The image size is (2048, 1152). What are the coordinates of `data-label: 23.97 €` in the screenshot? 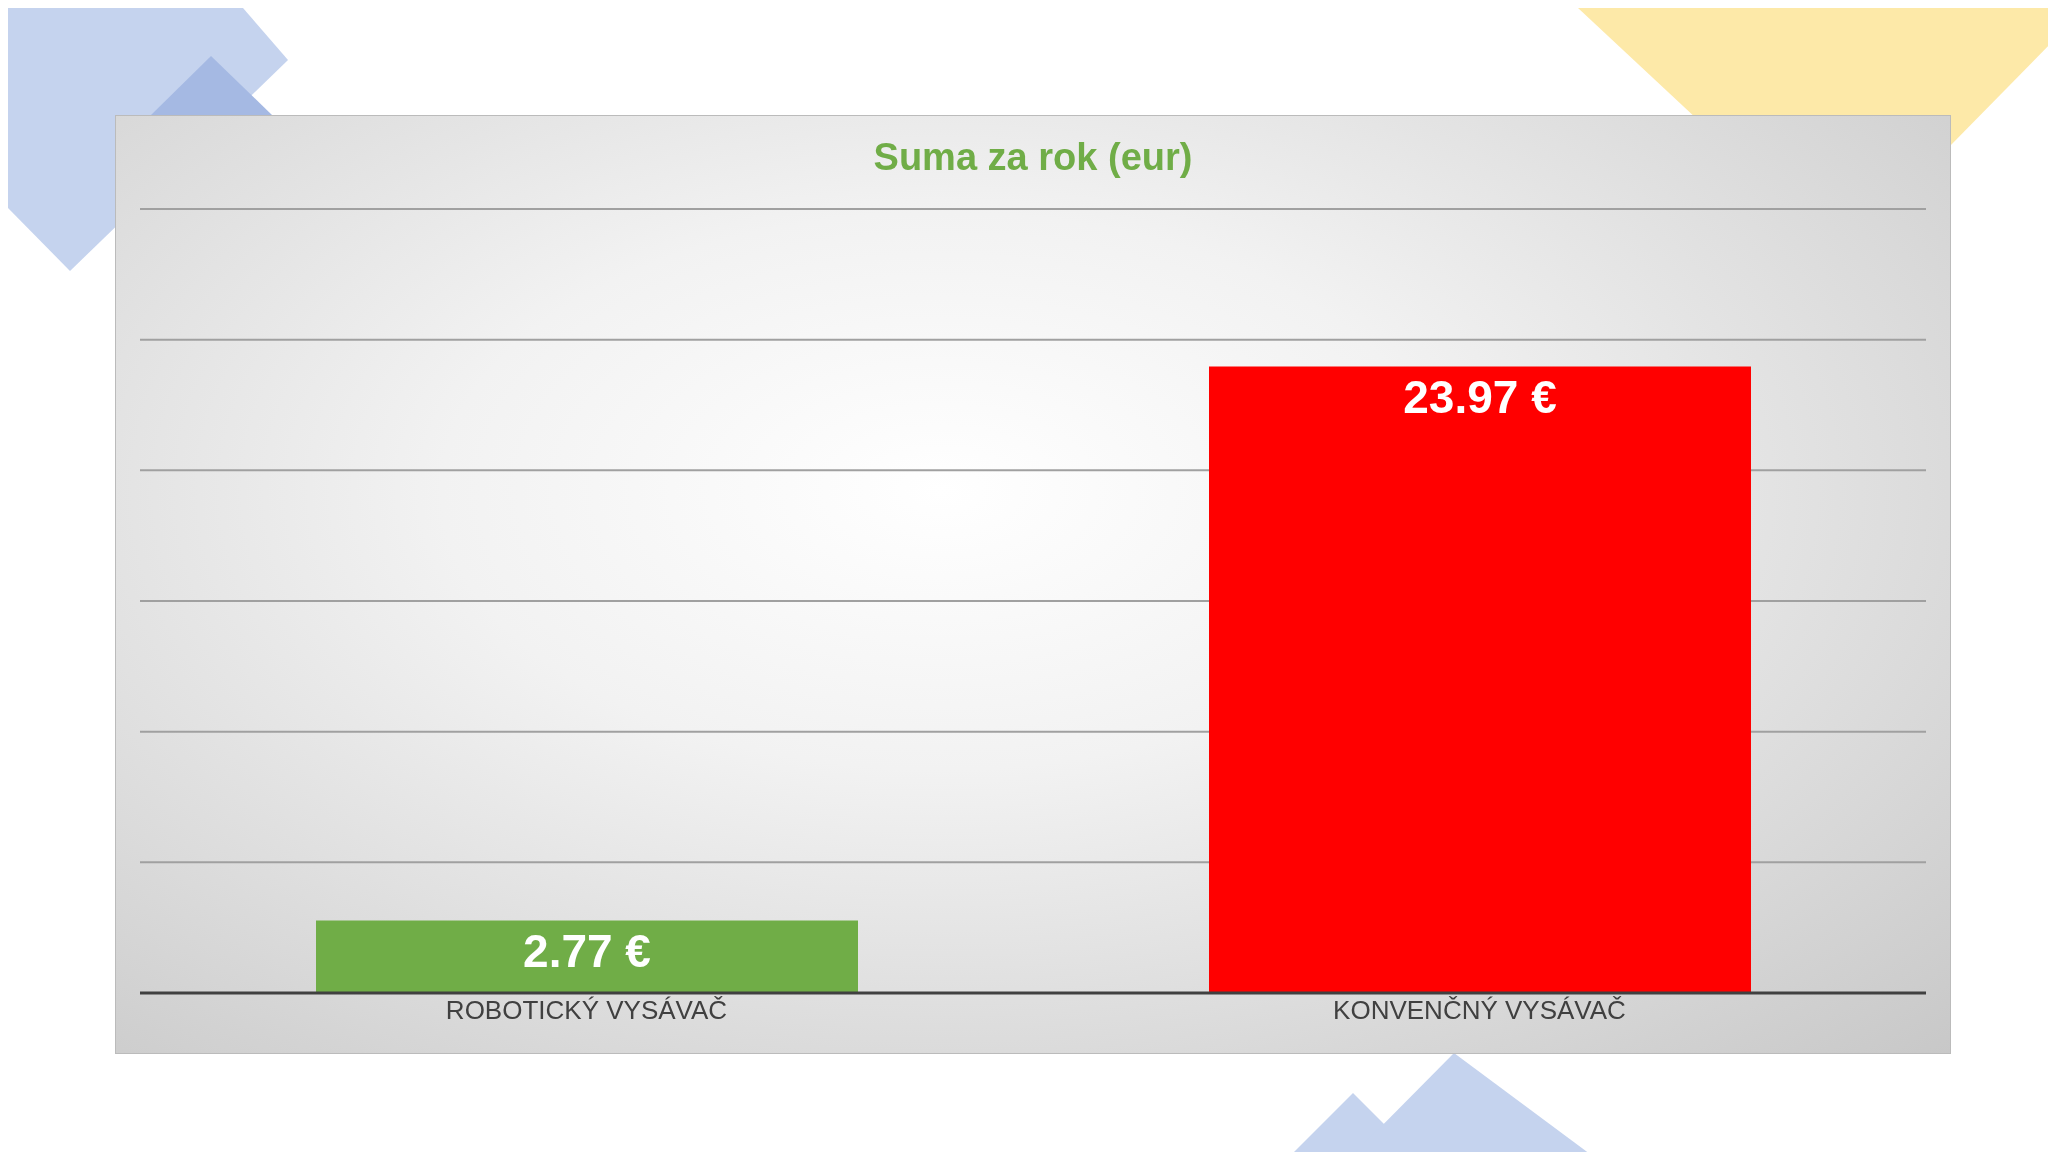 It's located at (1480, 397).